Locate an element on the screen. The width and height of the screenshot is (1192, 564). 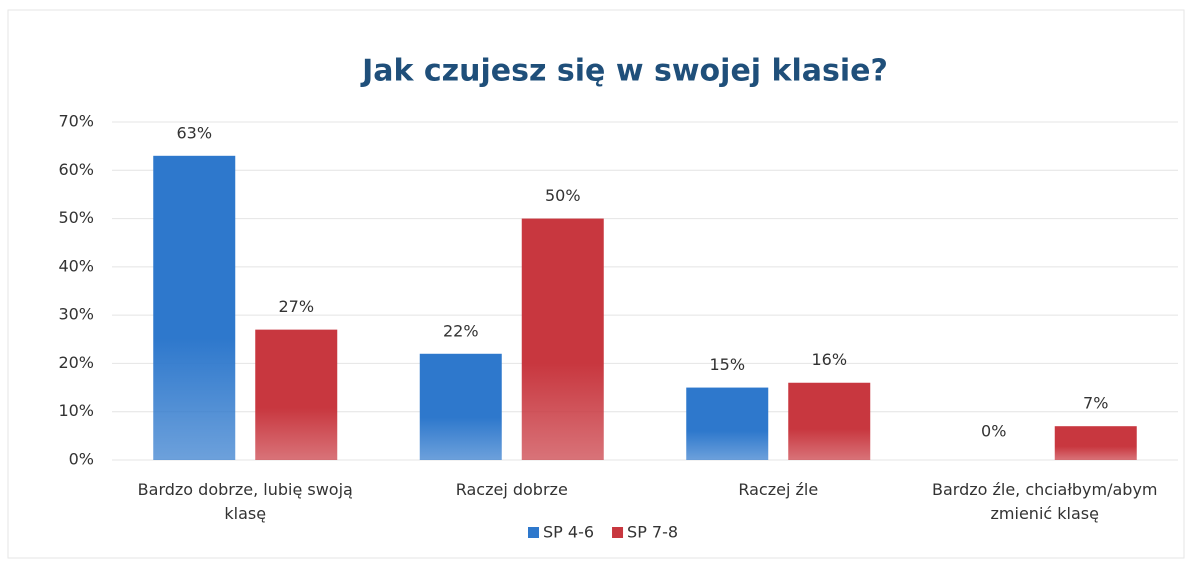
data-label: 16% is located at coordinates (829, 359).